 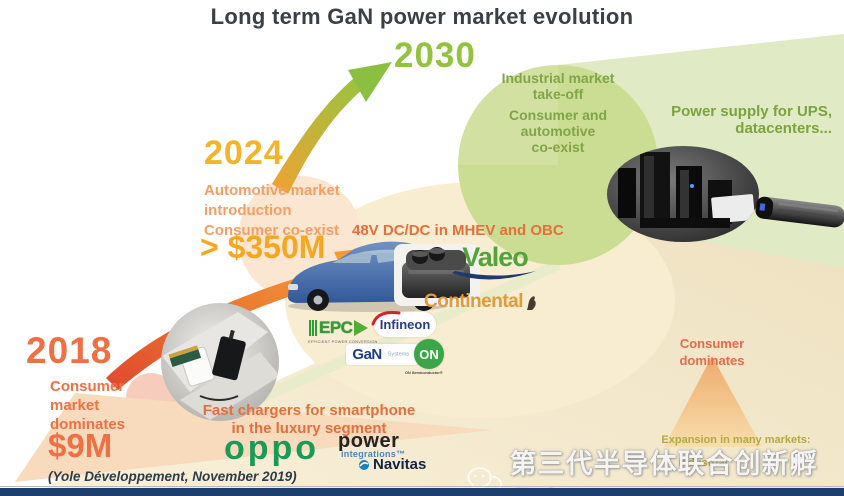 What do you see at coordinates (398, 354) in the screenshot?
I see `gan-systems-subtext: Systems` at bounding box center [398, 354].